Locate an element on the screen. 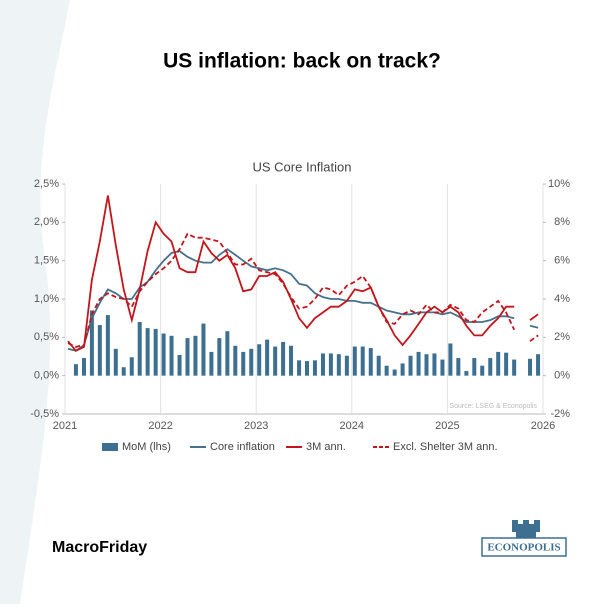  y2-tick-label: 0% is located at coordinates (562, 376).